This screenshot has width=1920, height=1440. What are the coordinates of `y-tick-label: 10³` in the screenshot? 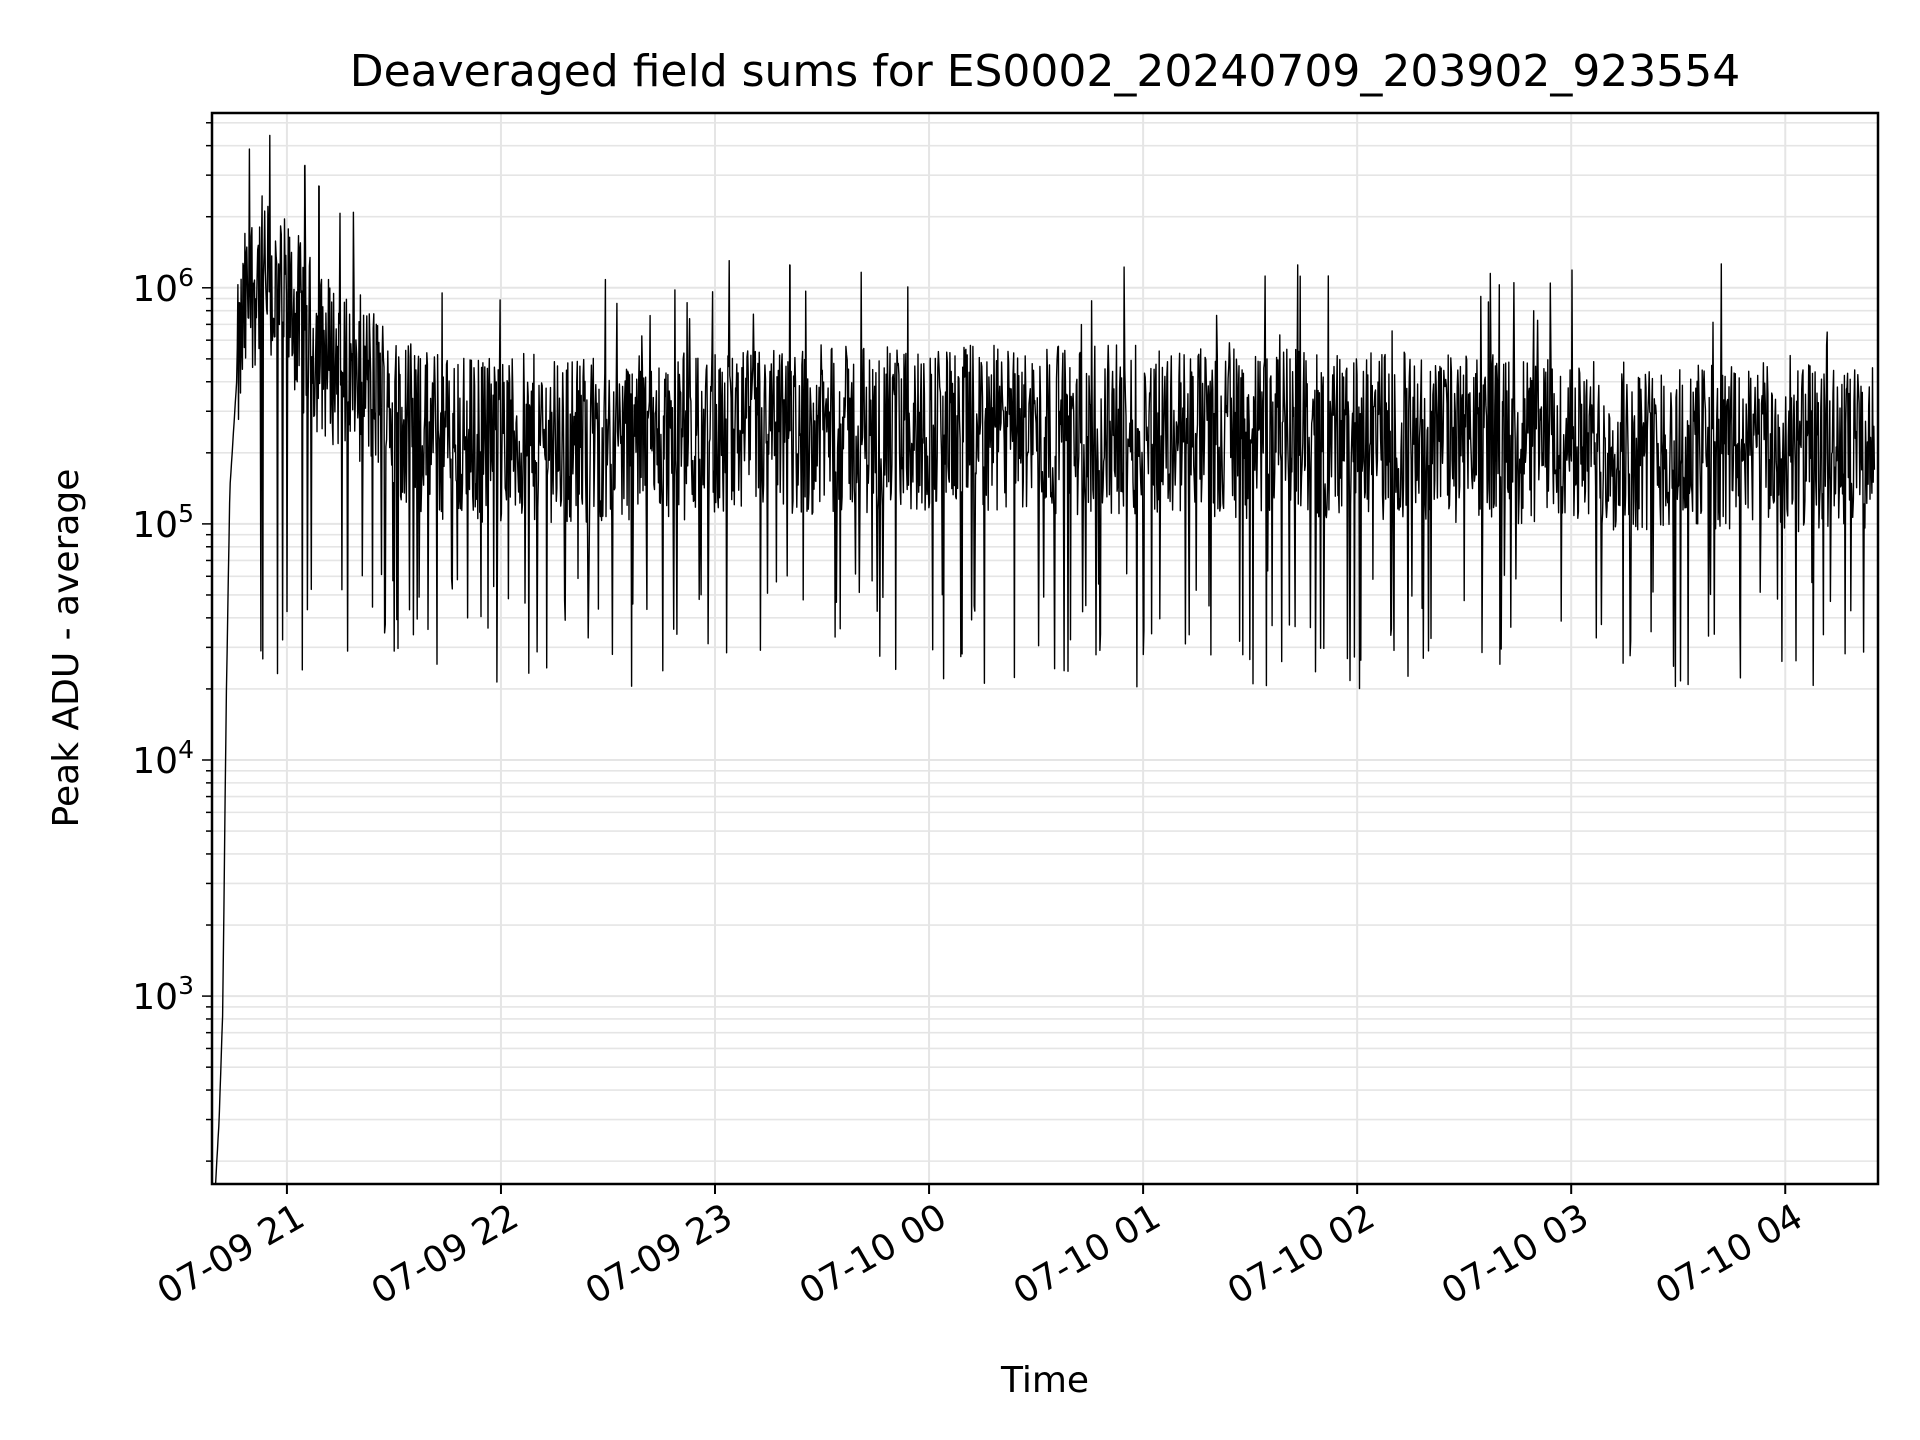 It's located at (163, 994).